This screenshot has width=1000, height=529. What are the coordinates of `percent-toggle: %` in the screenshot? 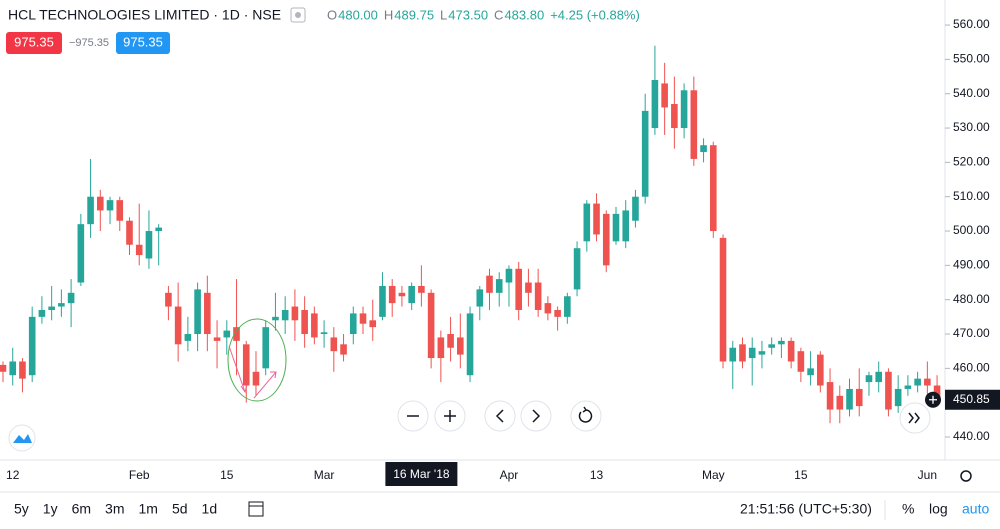 It's located at (908, 509).